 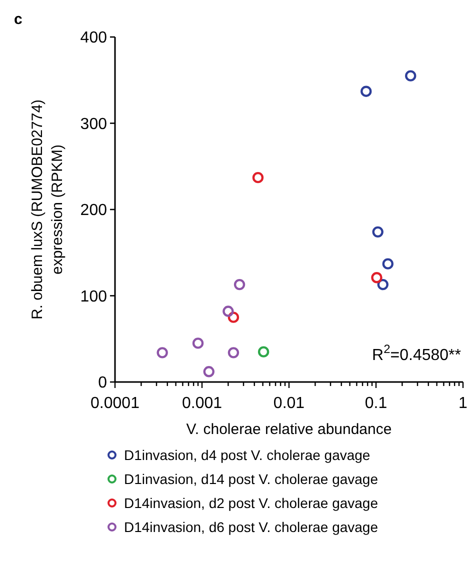 What do you see at coordinates (94, 124) in the screenshot?
I see `y-tick-label: 300` at bounding box center [94, 124].